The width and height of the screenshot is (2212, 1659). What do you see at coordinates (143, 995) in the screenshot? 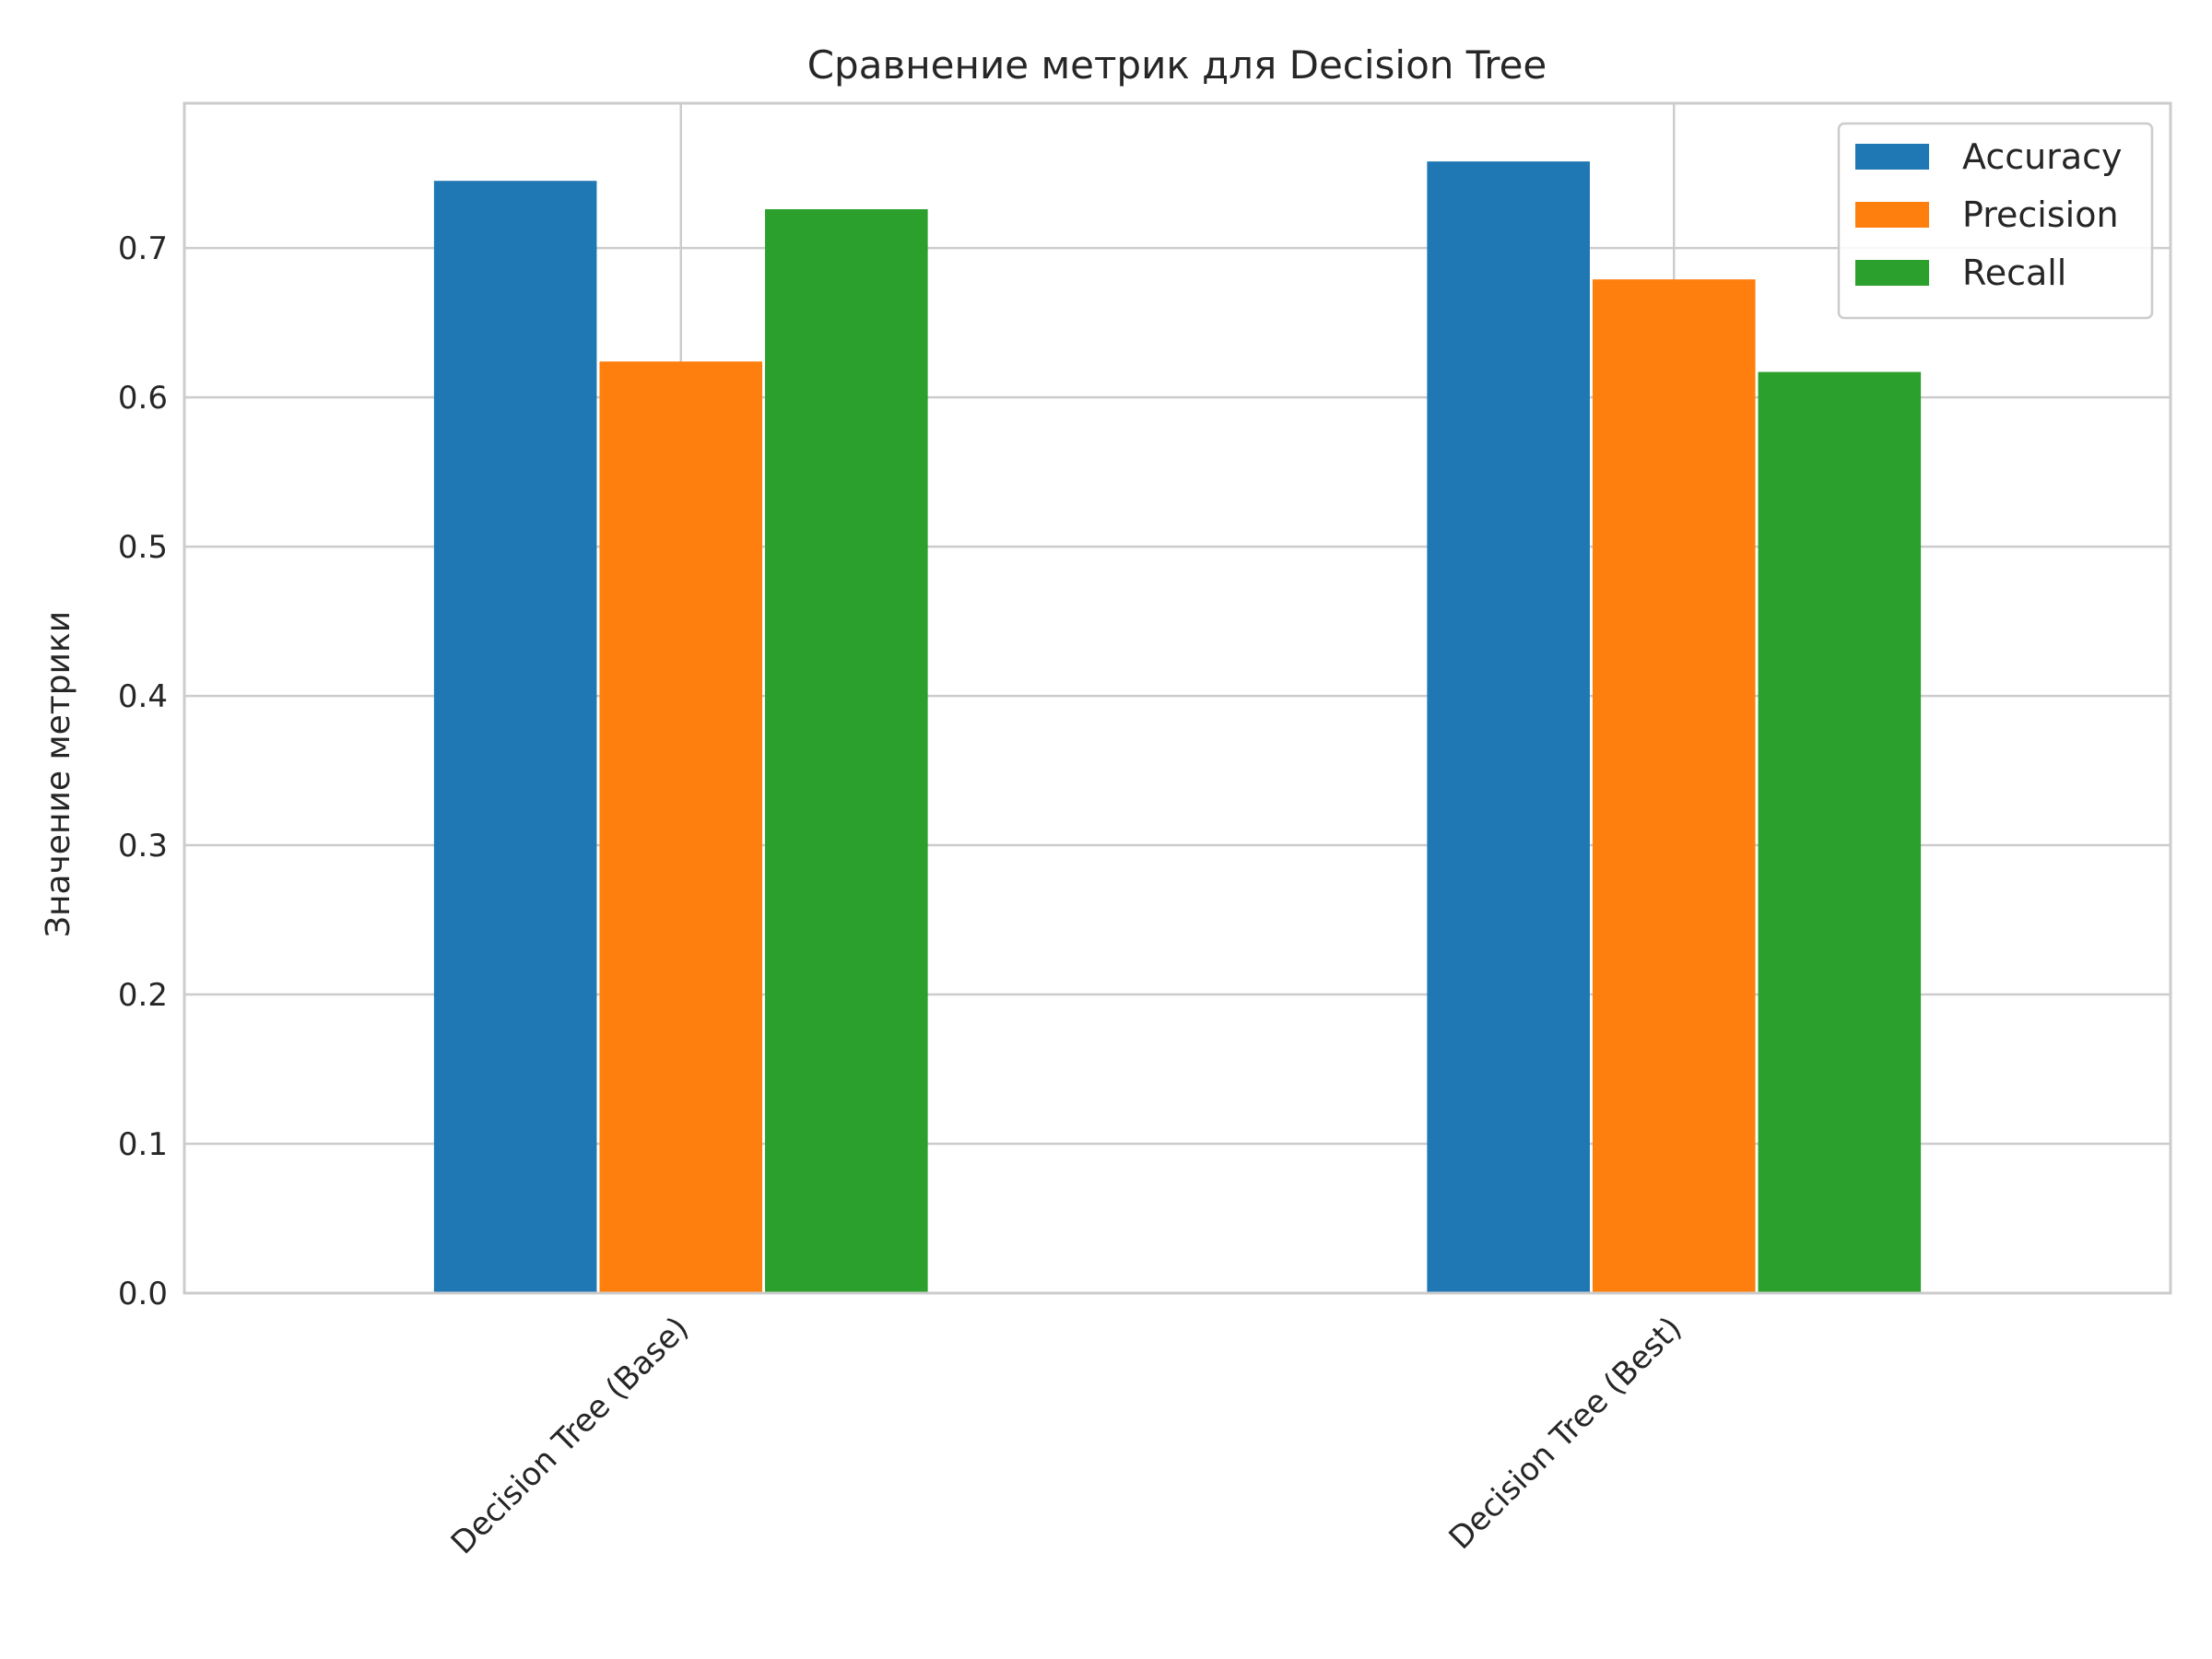
I see `y-tick-label: 0.2` at bounding box center [143, 995].